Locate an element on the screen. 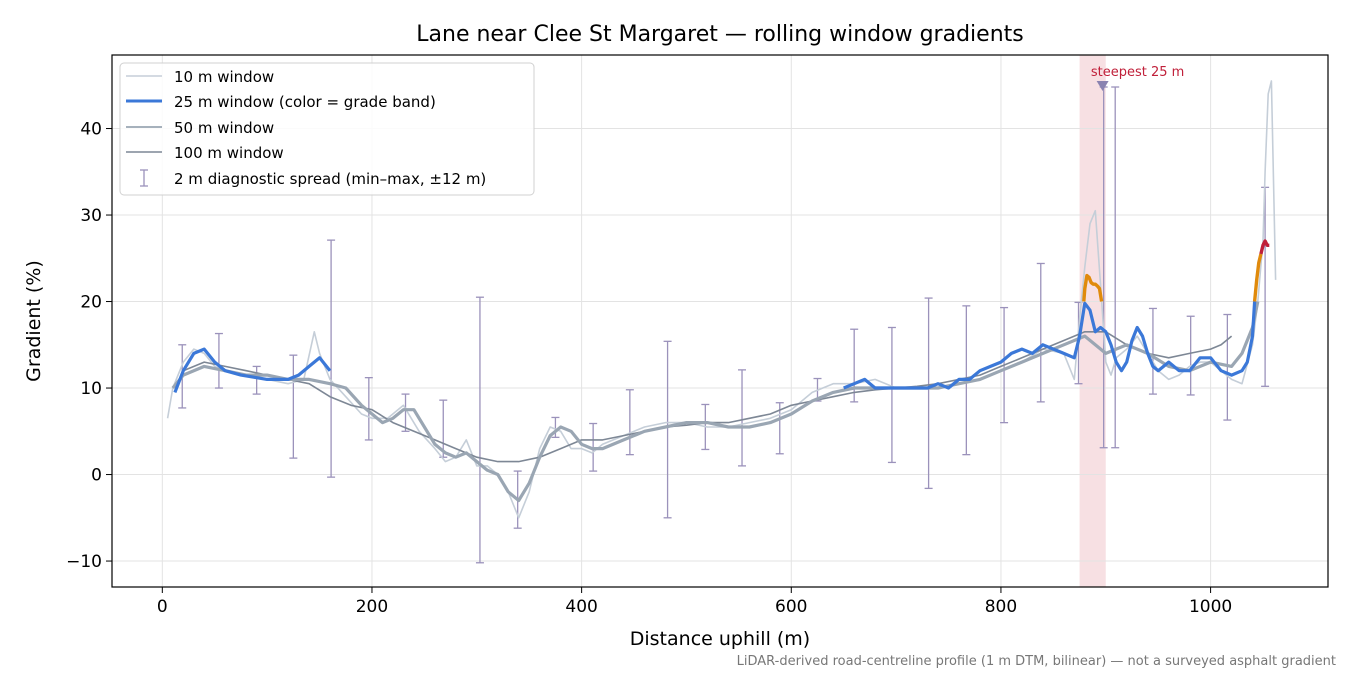  annotation-layer: steepest 25 m is located at coordinates (1137, 78).